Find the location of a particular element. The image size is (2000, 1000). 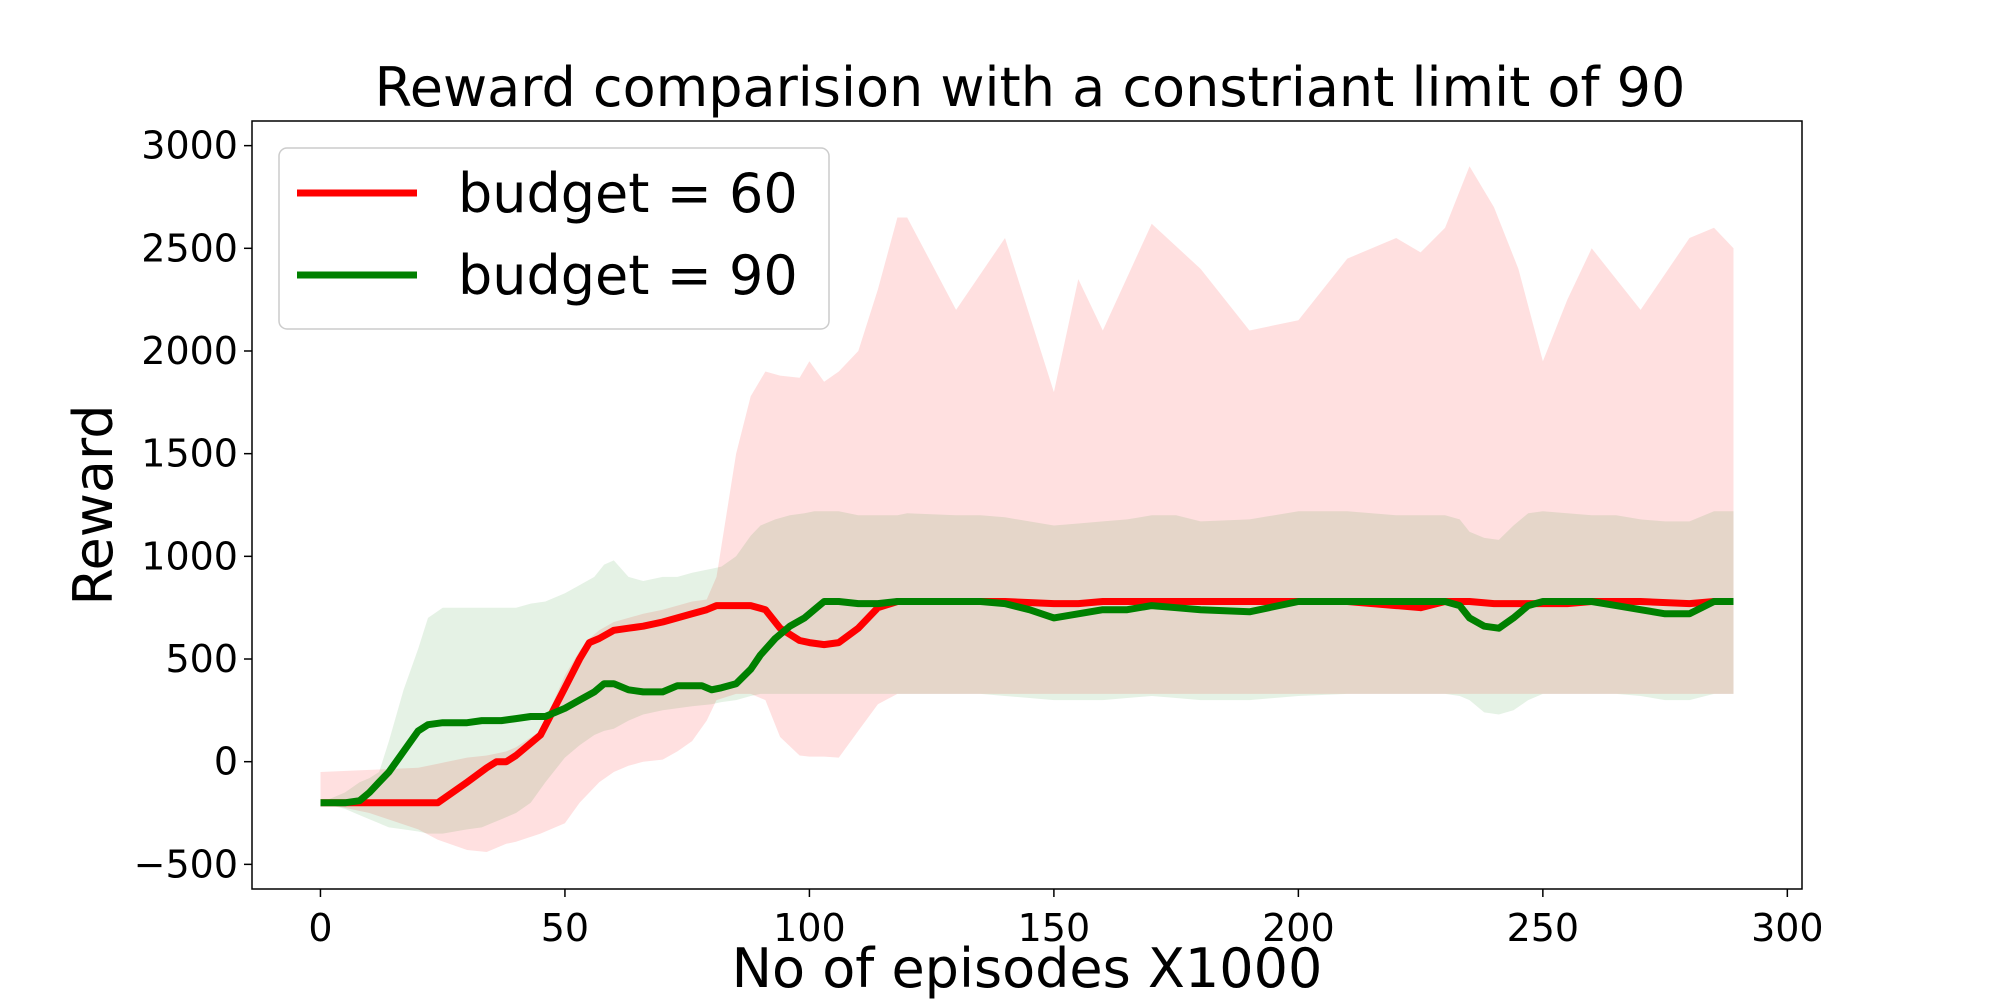

x-tick-label: 200 is located at coordinates (1298, 928).